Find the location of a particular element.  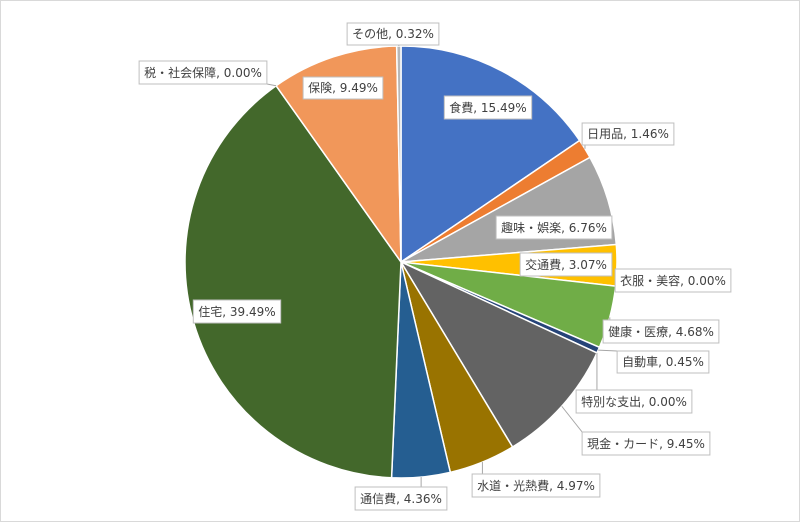

slice-label-7: 自動車, 0.45% is located at coordinates (663, 362).